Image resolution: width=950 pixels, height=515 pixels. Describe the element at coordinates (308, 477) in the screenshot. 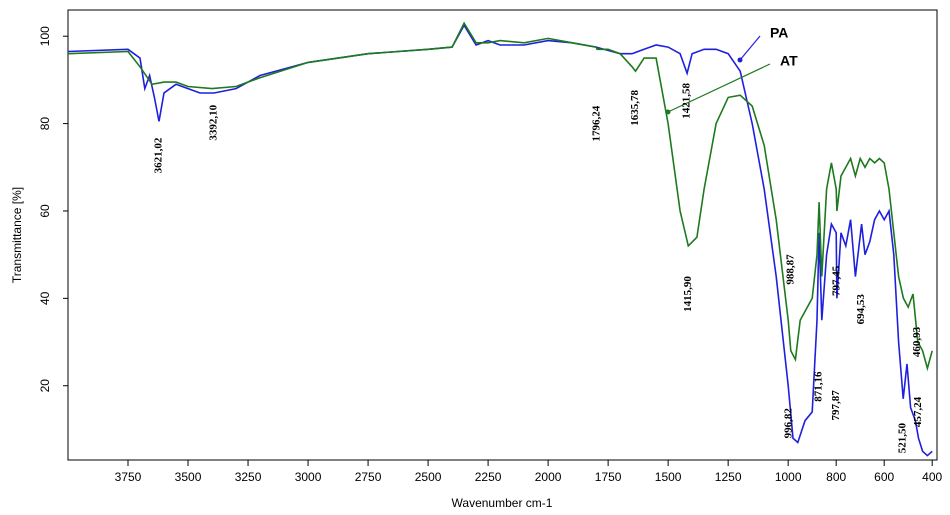

I see `x-tick-label: 3000` at that location.